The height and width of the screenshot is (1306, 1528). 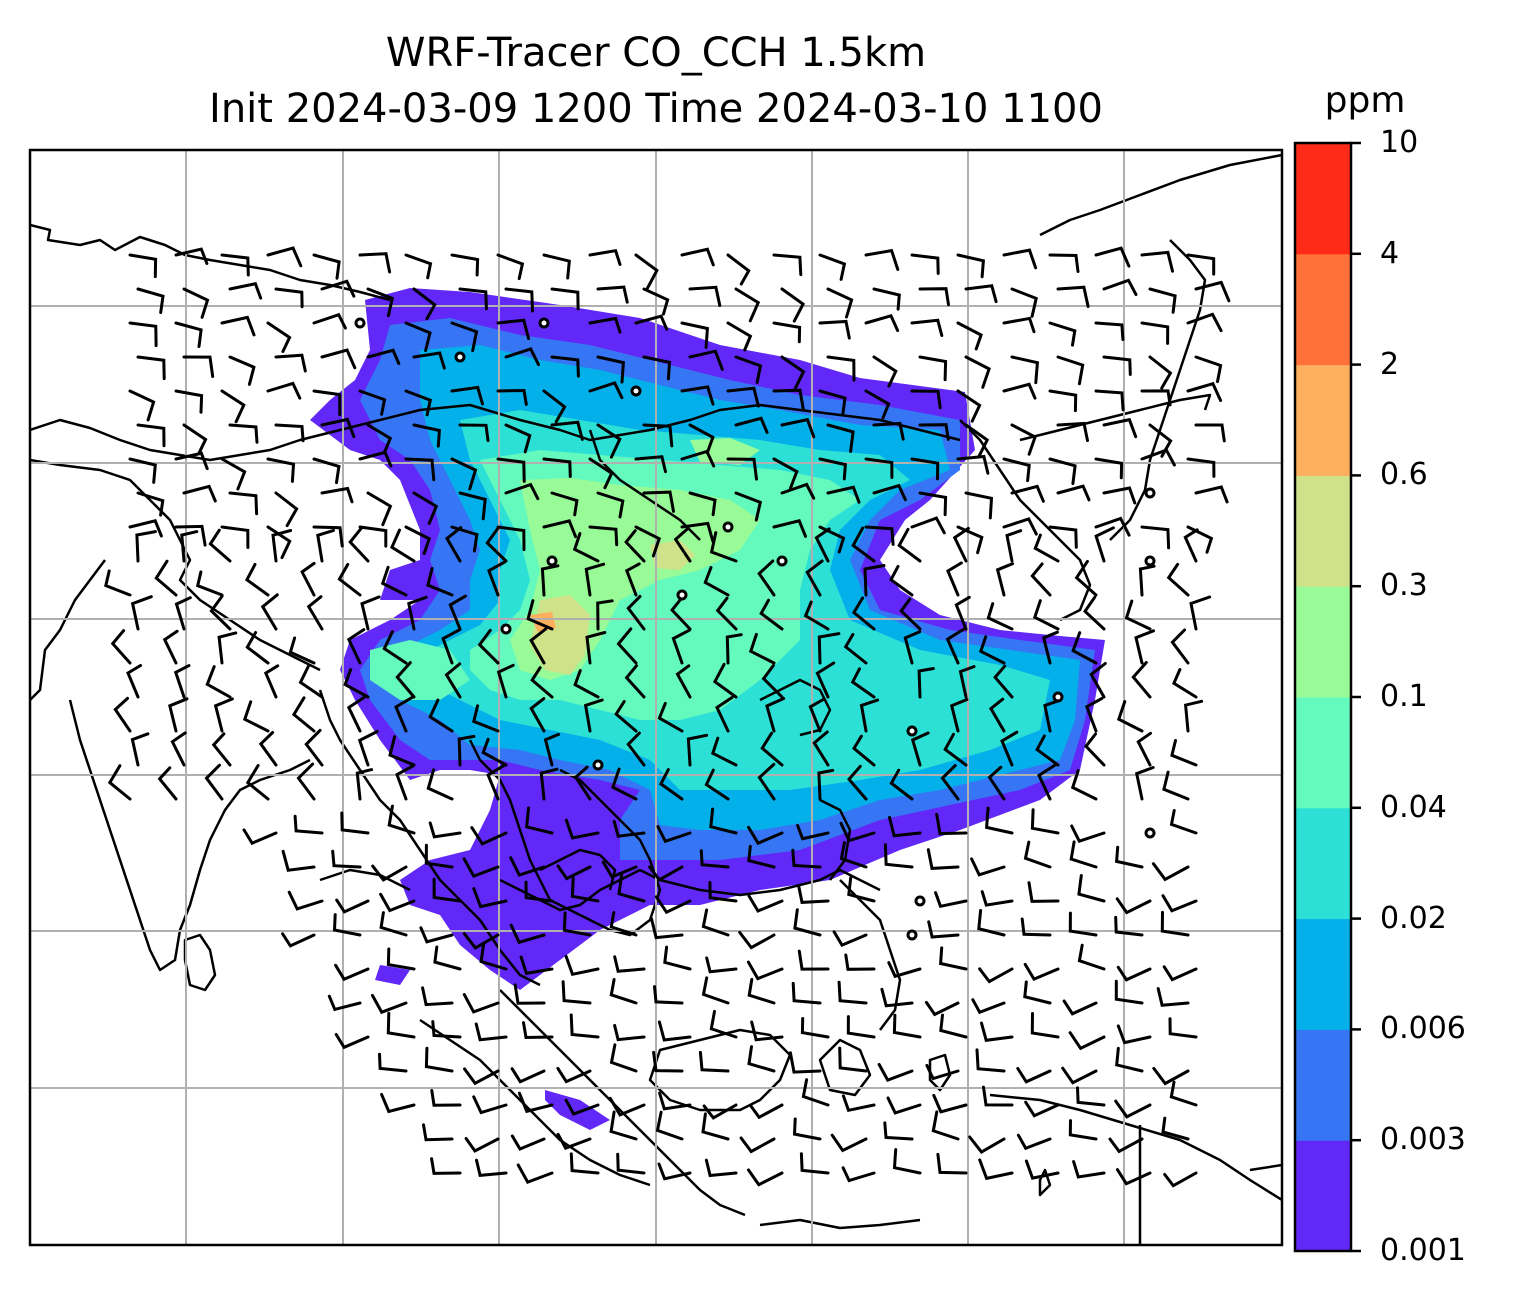 I want to click on colorbar-segment, so click(x=1323, y=1085).